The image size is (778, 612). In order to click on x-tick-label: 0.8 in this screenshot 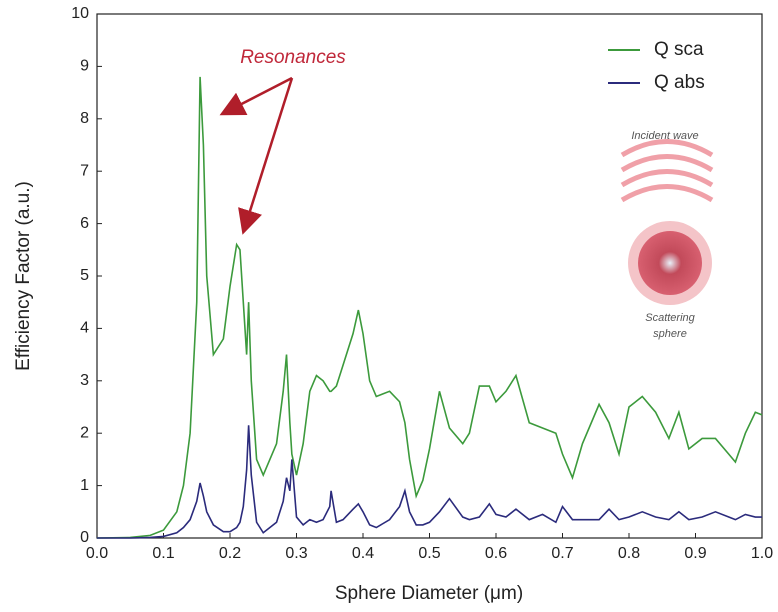, I will do `click(629, 553)`.